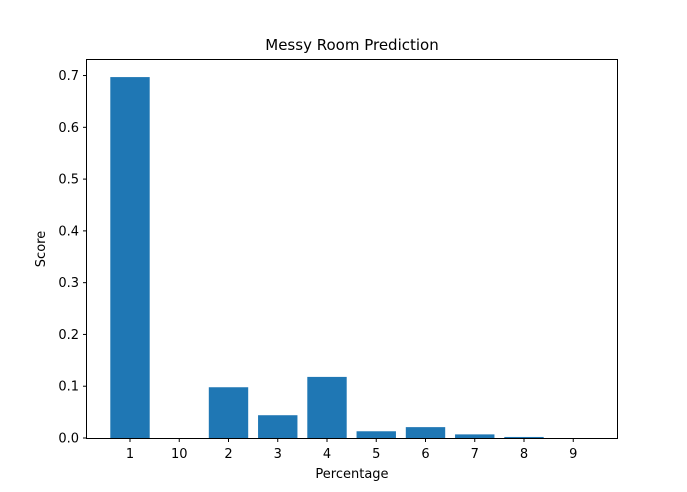 The image size is (687, 492). I want to click on y-tick-label-7: 0.7, so click(68, 76).